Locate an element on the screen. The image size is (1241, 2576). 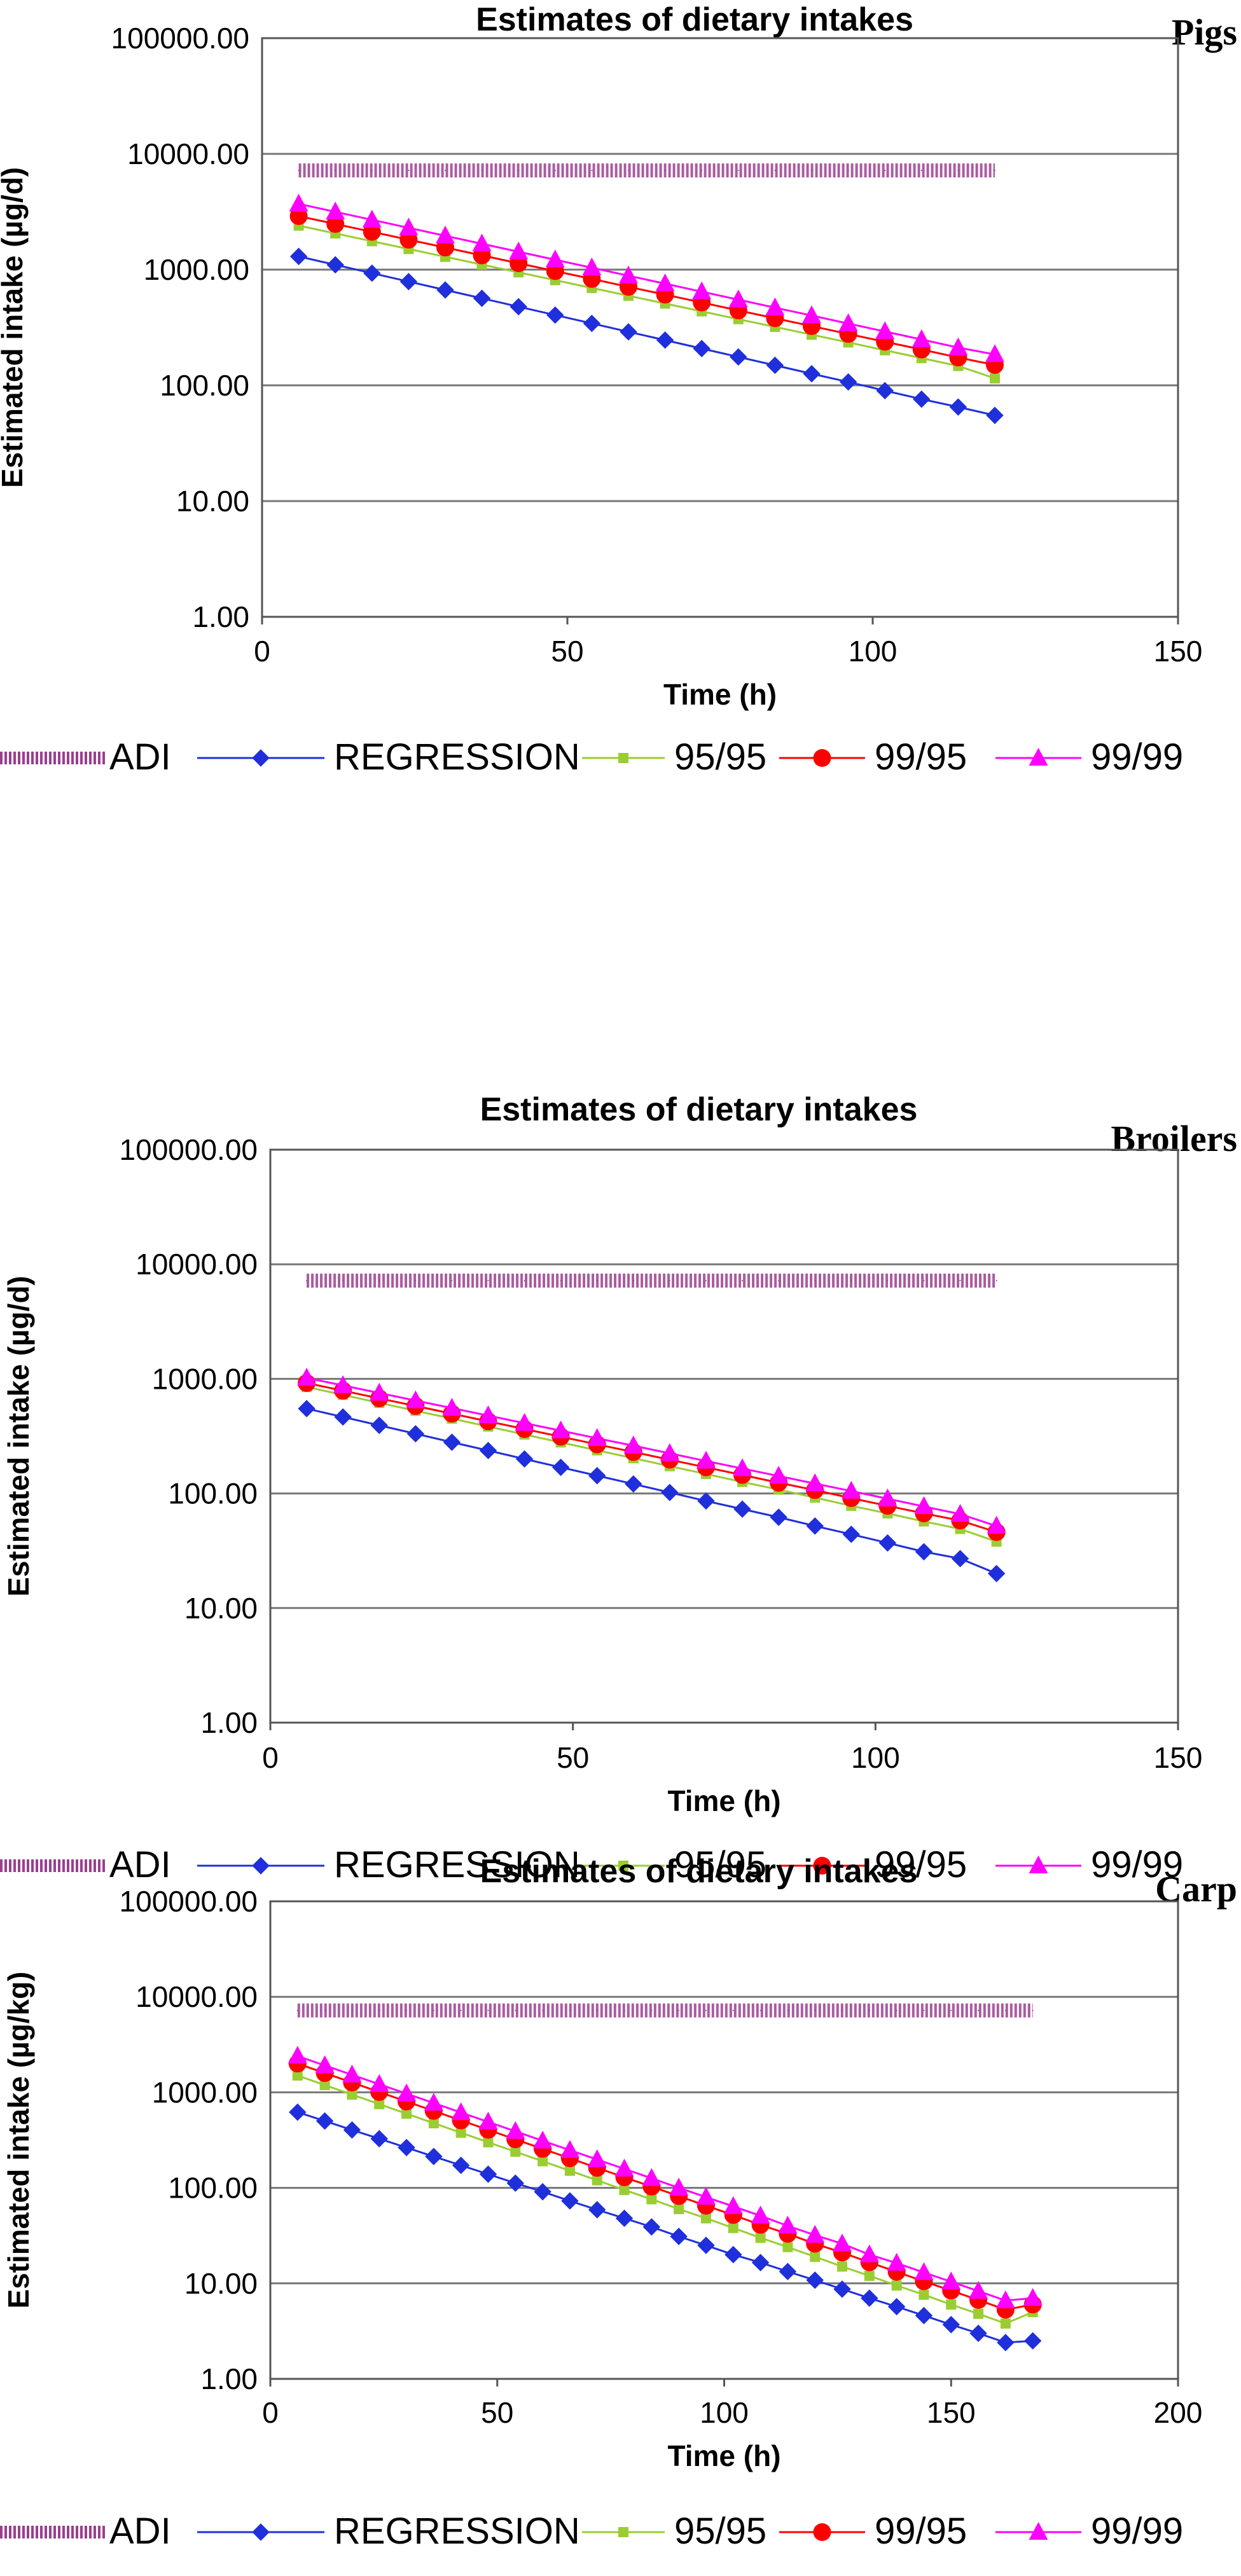
x-axis-label: Time (h) is located at coordinates (723, 1800).